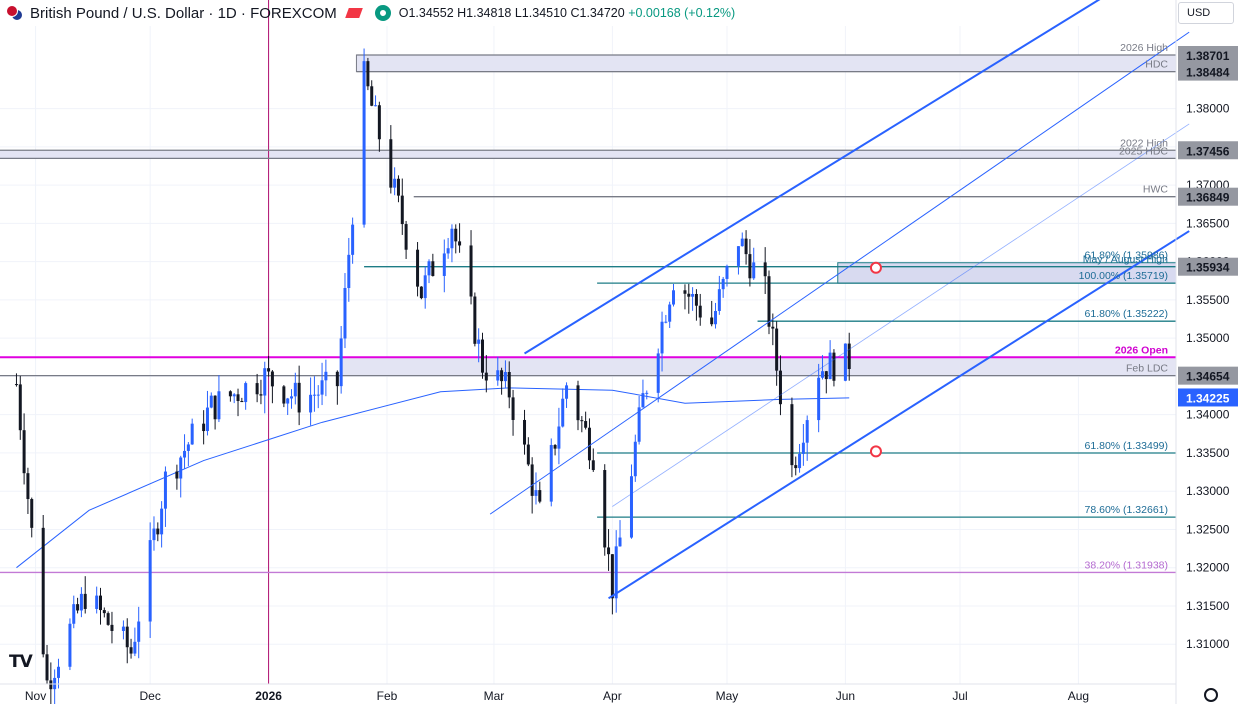  What do you see at coordinates (540, 13) in the screenshot?
I see `low-value: L1.34510` at bounding box center [540, 13].